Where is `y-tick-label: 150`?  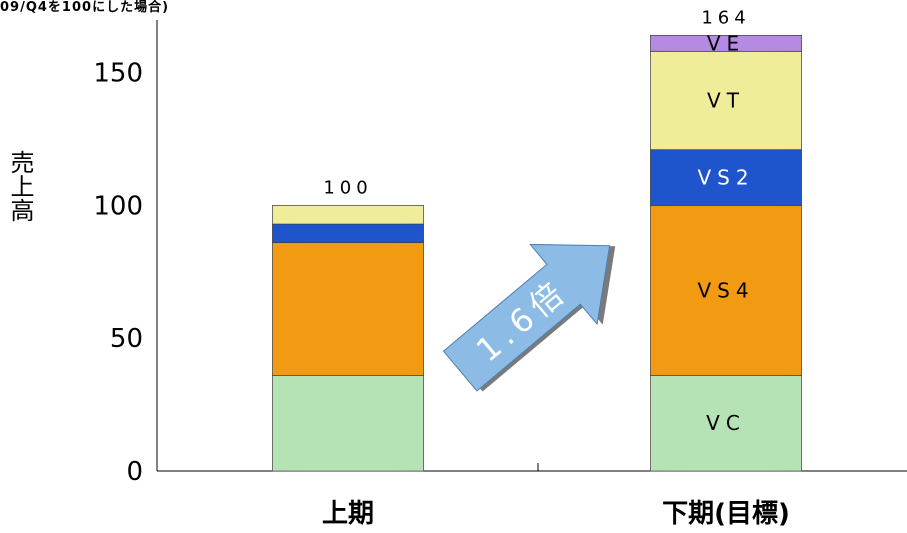
y-tick-label: 150 is located at coordinates (118, 74).